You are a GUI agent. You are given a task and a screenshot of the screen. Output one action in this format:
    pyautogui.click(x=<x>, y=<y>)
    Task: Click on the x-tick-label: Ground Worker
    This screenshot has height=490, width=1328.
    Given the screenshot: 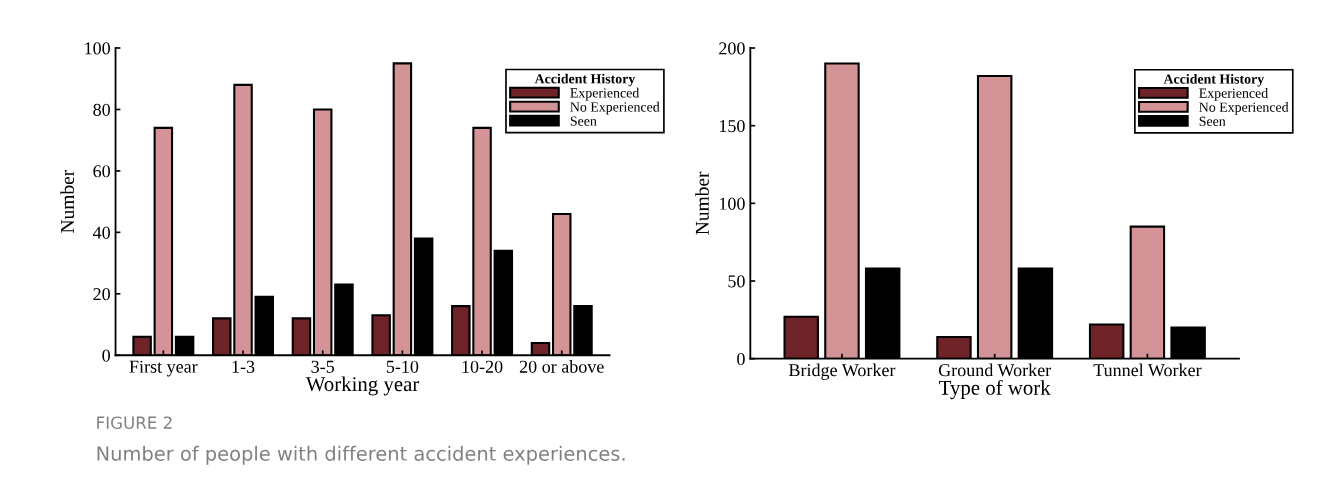 What is the action you would take?
    pyautogui.click(x=995, y=370)
    